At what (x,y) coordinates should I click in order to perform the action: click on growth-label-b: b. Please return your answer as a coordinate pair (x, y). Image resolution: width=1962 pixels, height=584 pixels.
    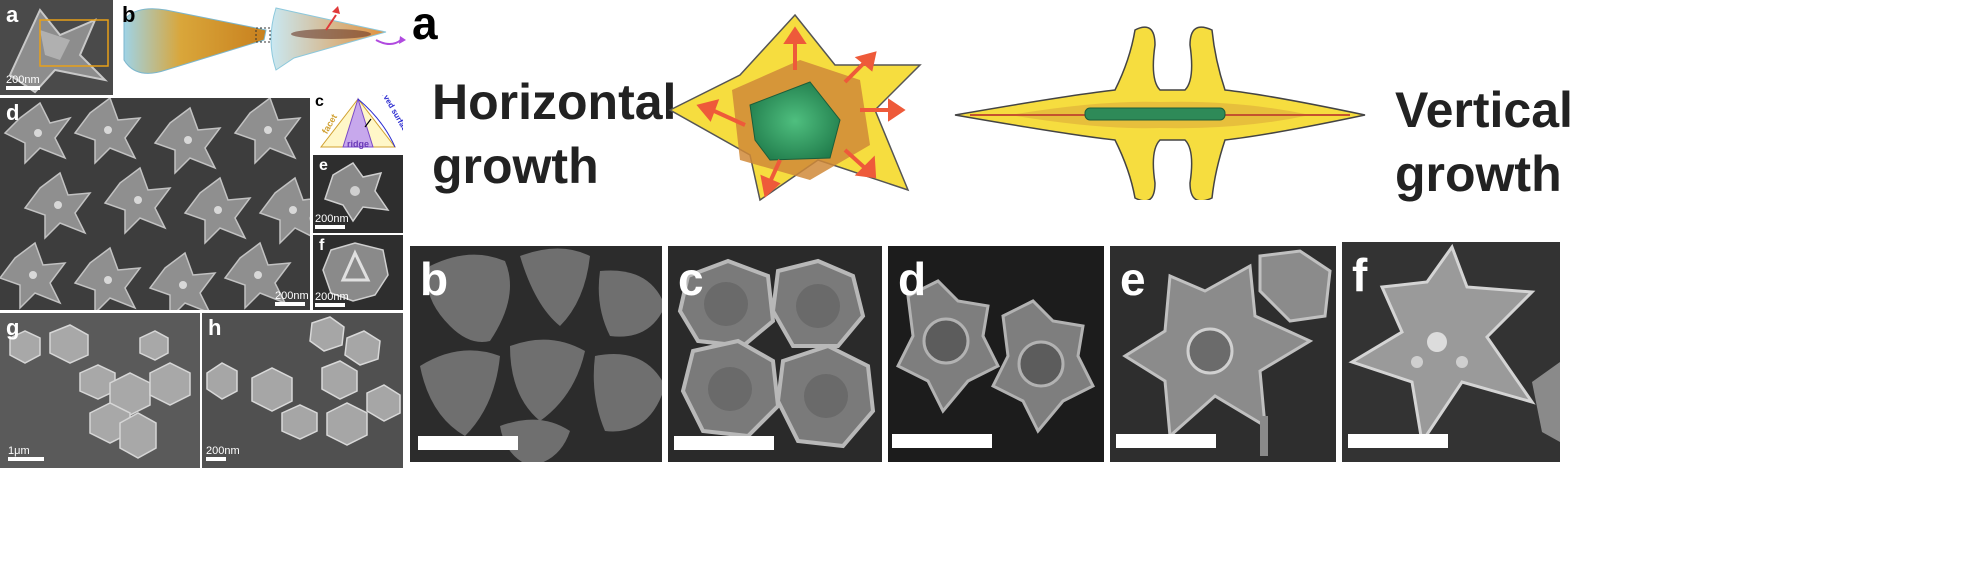
    Looking at the image, I should click on (434, 279).